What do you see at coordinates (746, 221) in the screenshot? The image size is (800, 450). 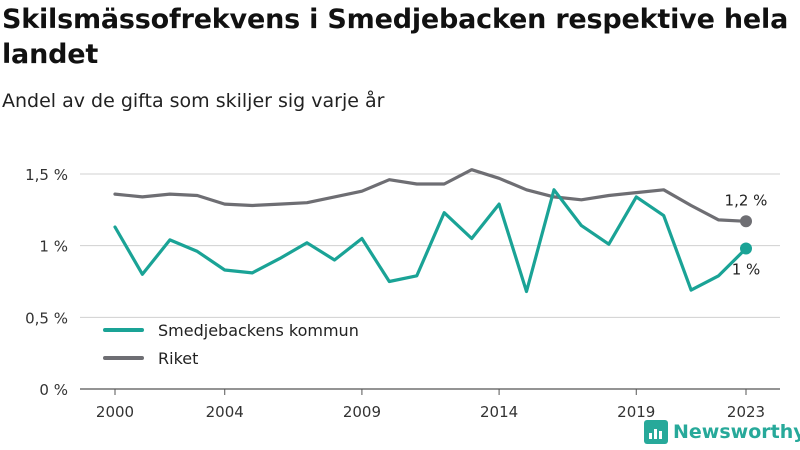 I see `end-point-riket` at bounding box center [746, 221].